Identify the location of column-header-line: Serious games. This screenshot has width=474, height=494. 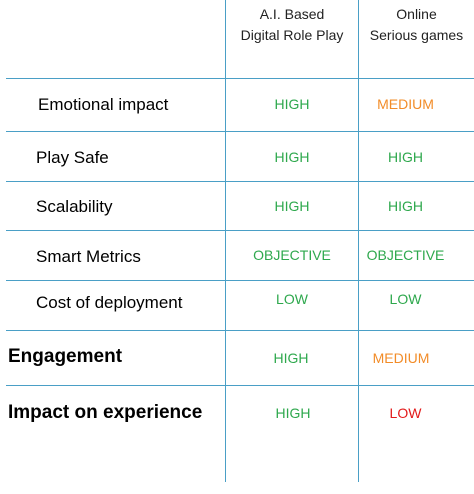
(416, 35).